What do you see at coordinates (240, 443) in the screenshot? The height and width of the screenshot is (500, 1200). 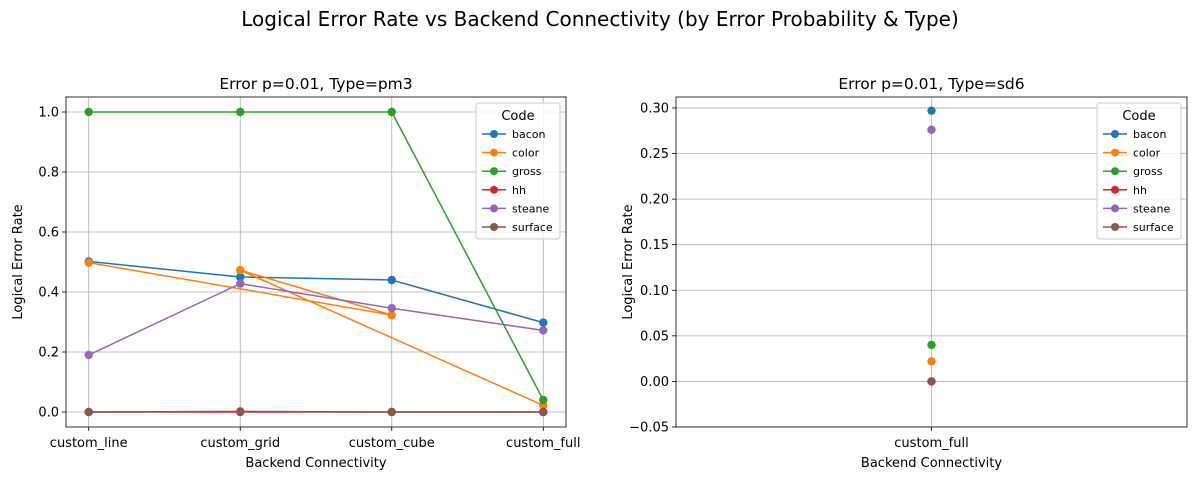 I see `x-tick-label: custom_grid` at bounding box center [240, 443].